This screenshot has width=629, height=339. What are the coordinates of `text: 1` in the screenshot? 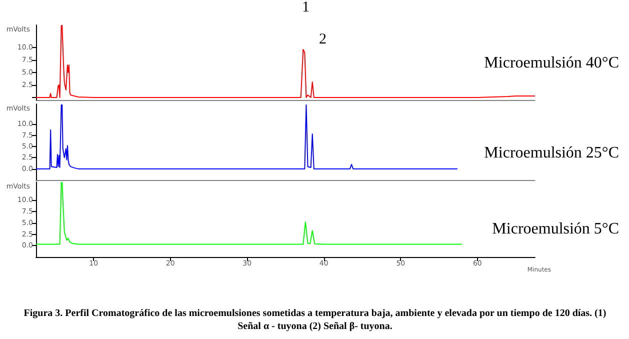 It's located at (306, 8).